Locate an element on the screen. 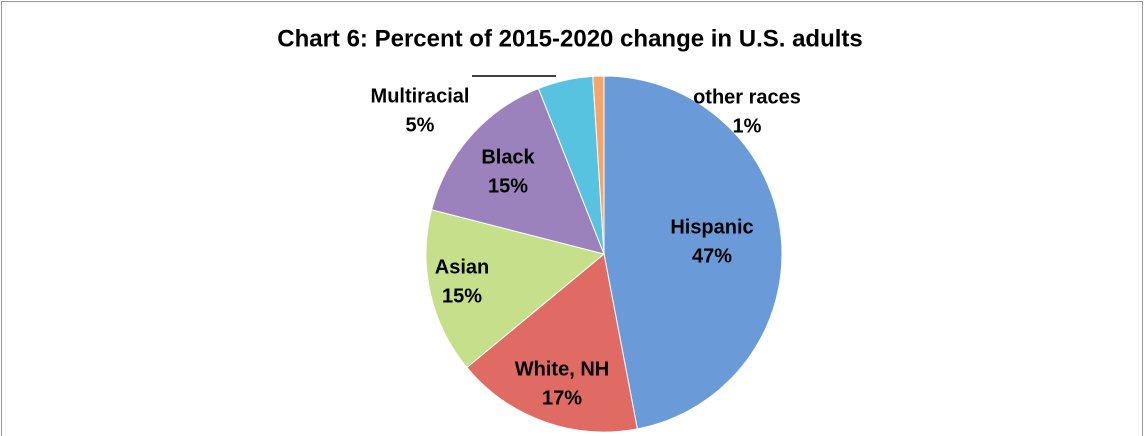 This screenshot has width=1144, height=436. slice-value: 5% is located at coordinates (420, 125).